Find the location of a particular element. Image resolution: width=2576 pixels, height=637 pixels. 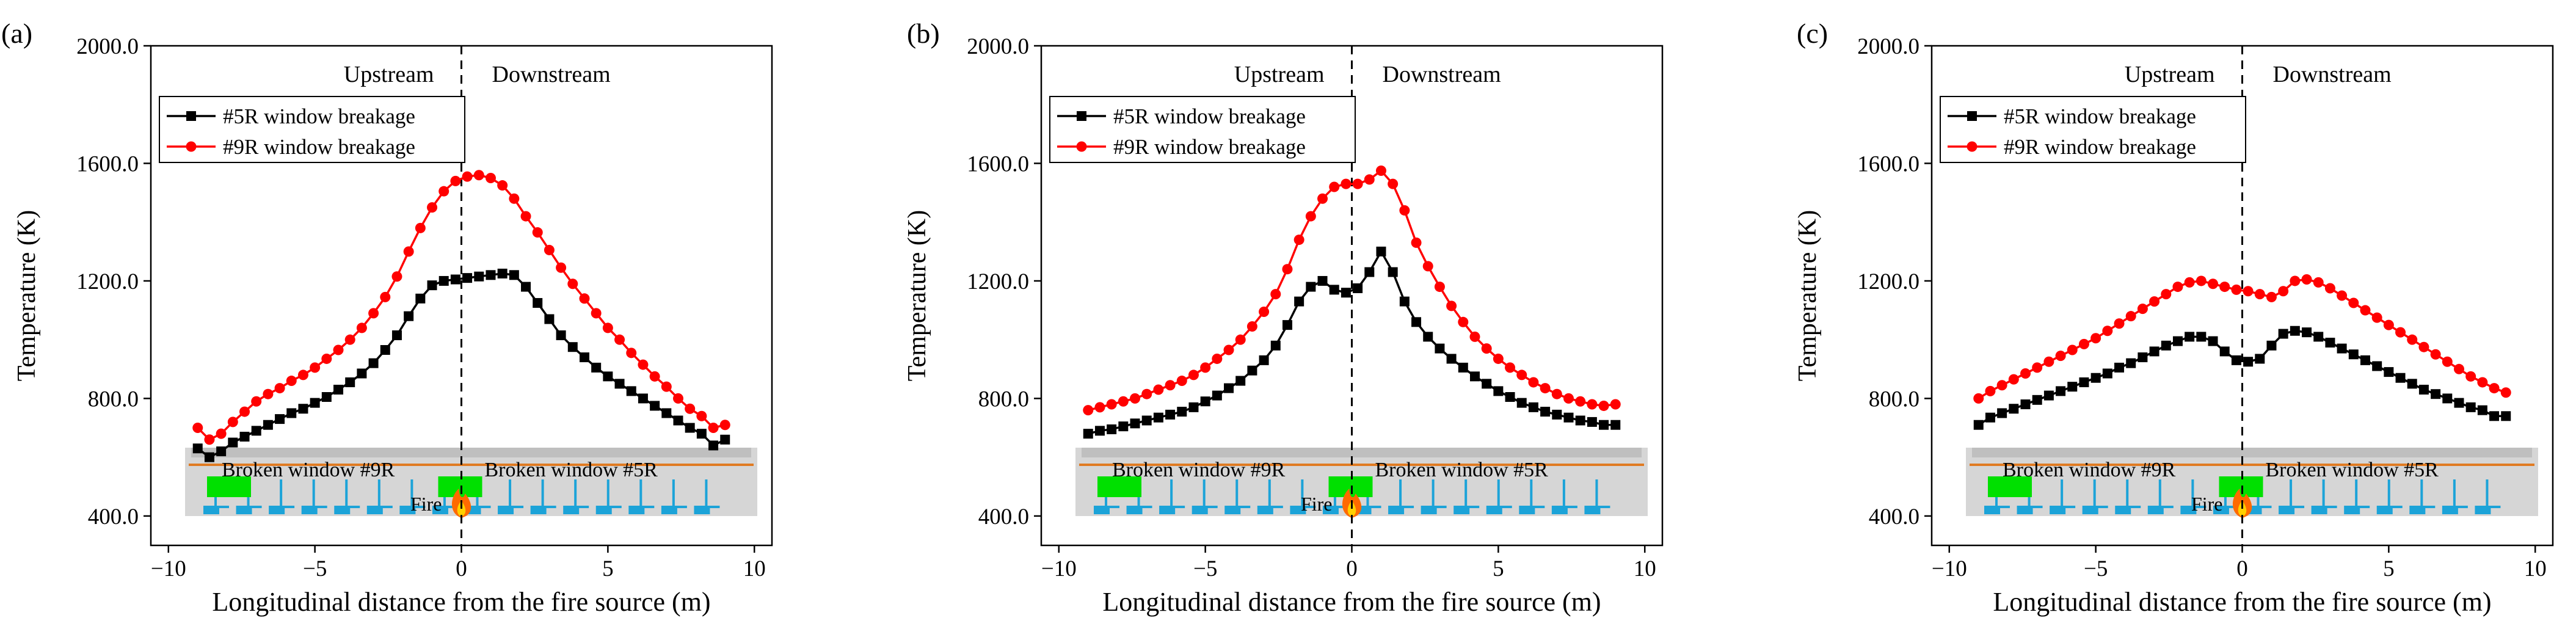

fire-label: Fire is located at coordinates (2207, 504).